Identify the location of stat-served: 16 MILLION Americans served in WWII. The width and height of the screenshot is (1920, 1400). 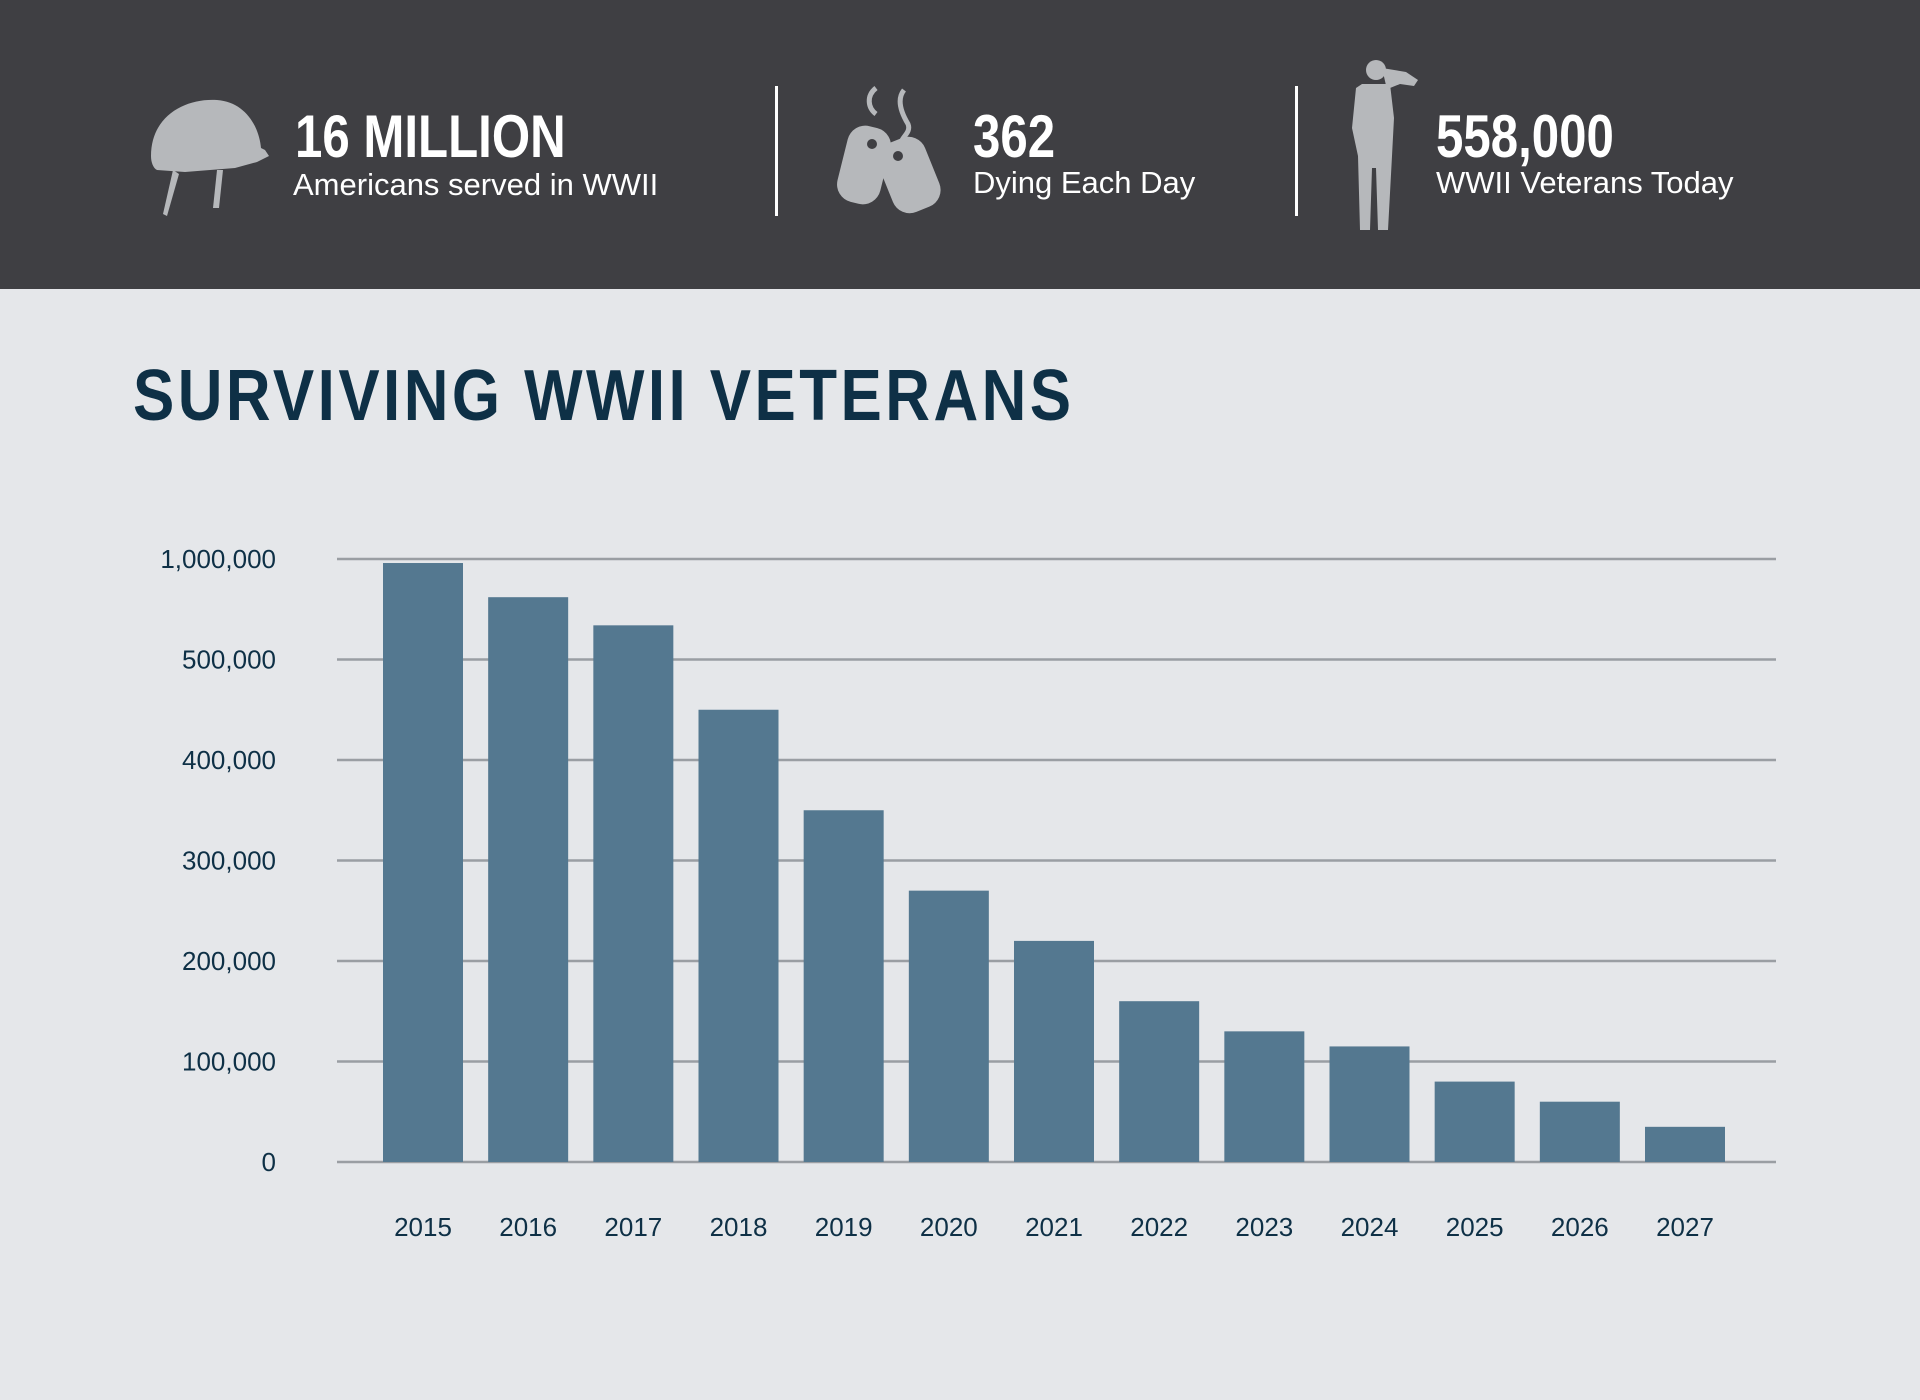
(380, 144).